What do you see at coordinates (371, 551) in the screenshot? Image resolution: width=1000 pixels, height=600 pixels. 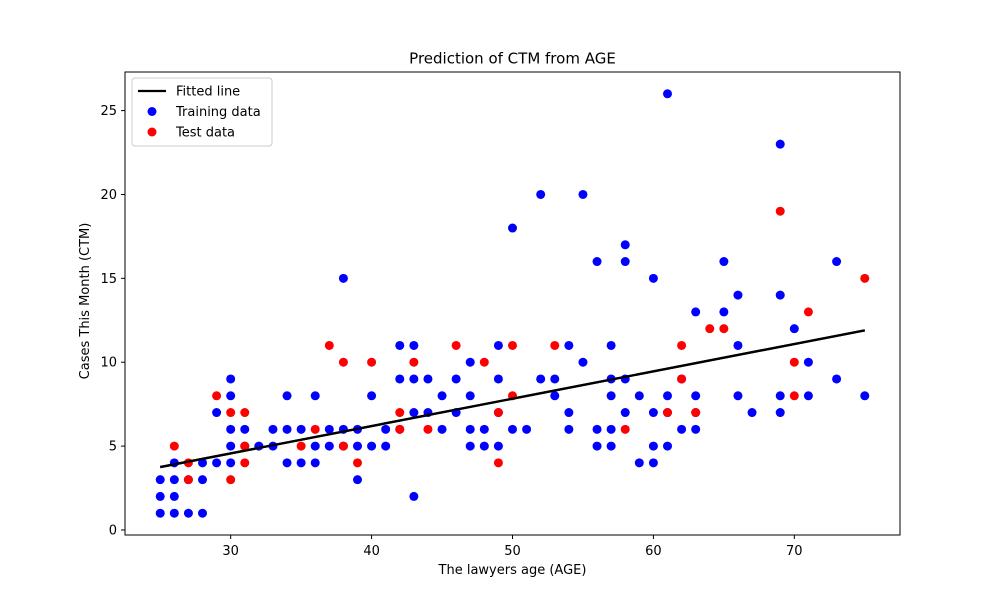 I see `x-tick-label: 40` at bounding box center [371, 551].